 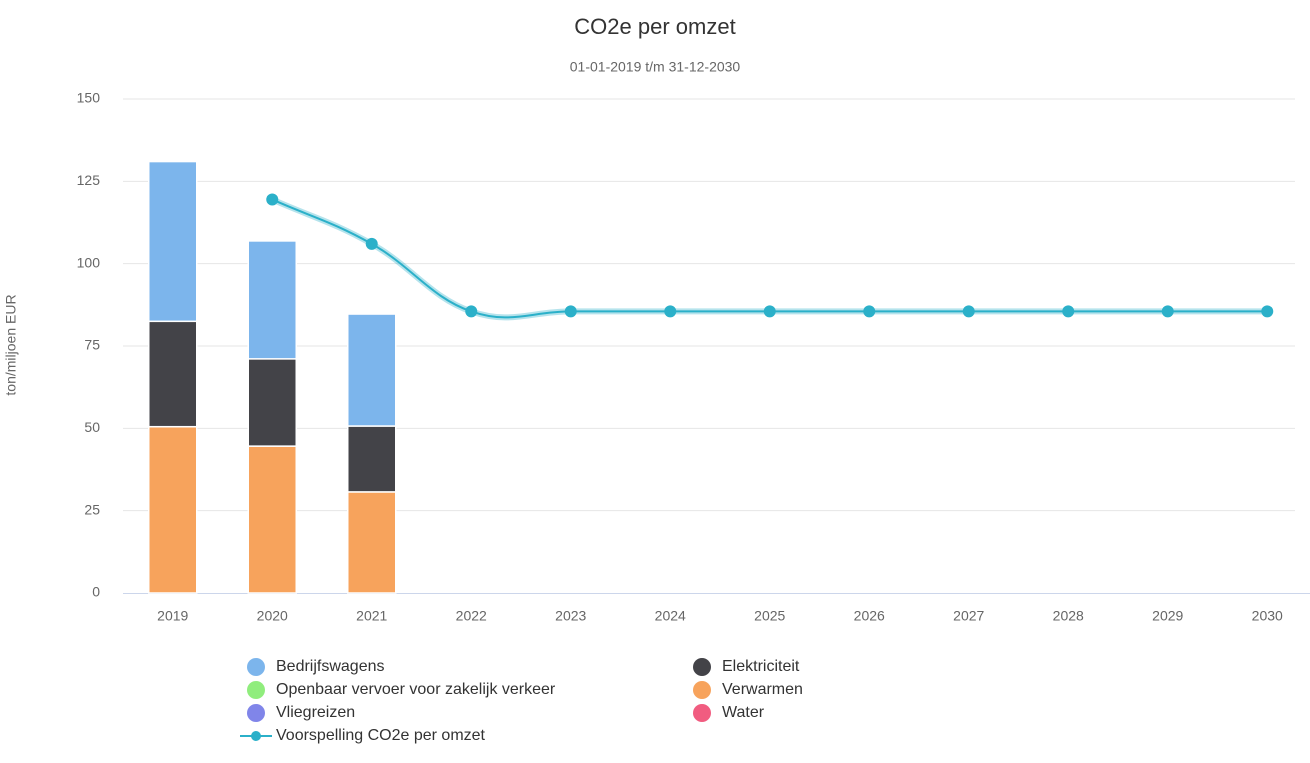 What do you see at coordinates (96, 592) in the screenshot?
I see `y-tick-label: 0` at bounding box center [96, 592].